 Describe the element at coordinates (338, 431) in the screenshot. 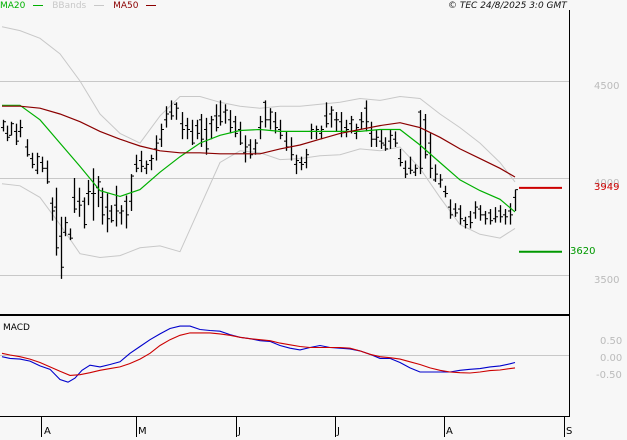

I see `x-axis-month-jul: J` at that location.